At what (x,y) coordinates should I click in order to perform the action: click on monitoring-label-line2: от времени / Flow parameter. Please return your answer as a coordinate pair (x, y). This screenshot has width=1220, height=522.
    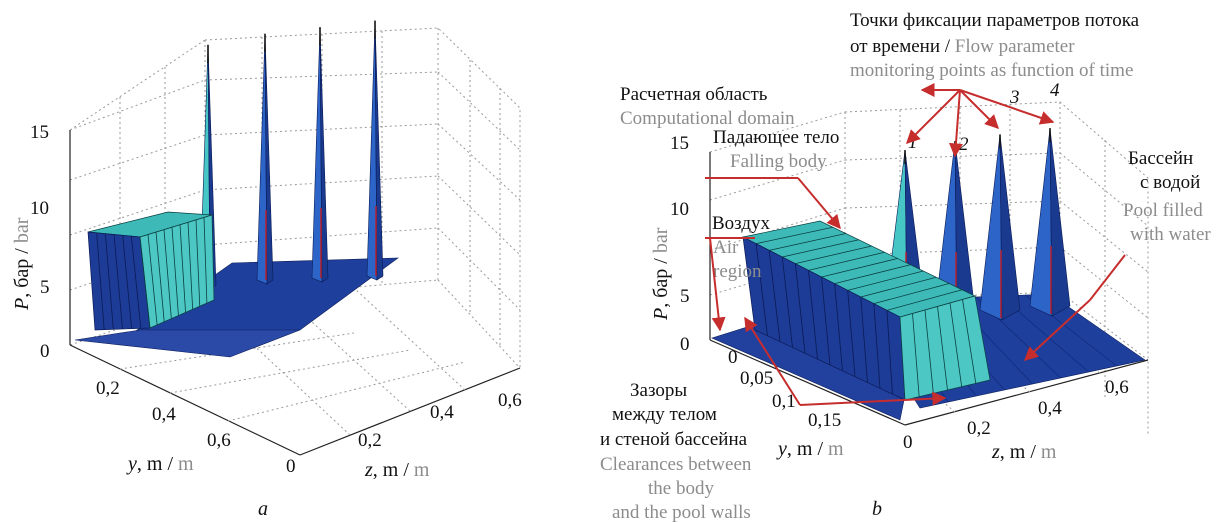
    Looking at the image, I should click on (962, 46).